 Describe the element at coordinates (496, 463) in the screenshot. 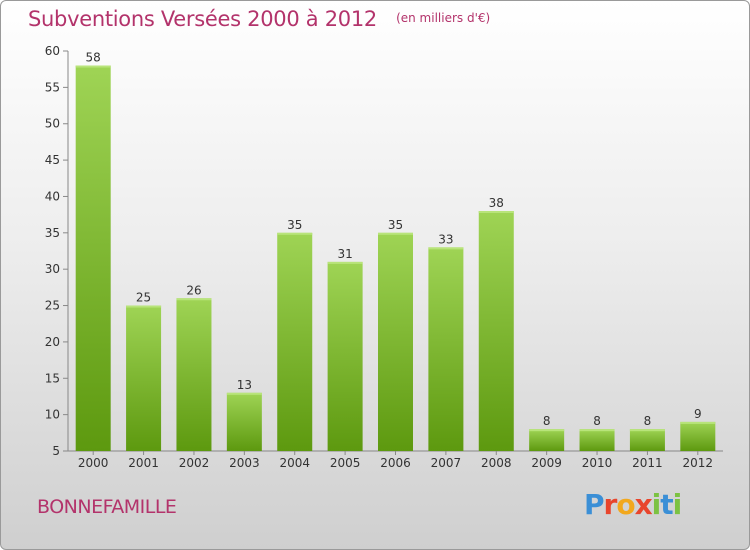

I see `x-tick-label: 2008` at that location.